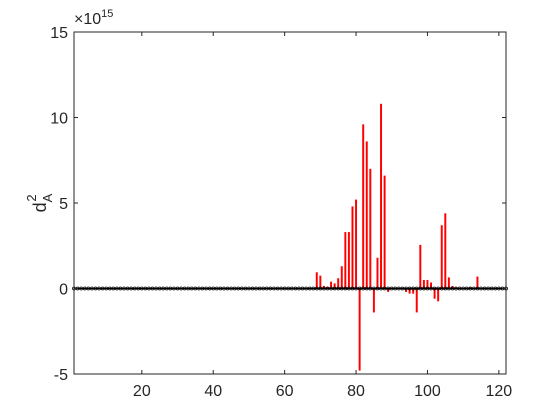 The image size is (560, 420). Describe the element at coordinates (47, 197) in the screenshot. I see `y-axis-label-sub: A` at that location.